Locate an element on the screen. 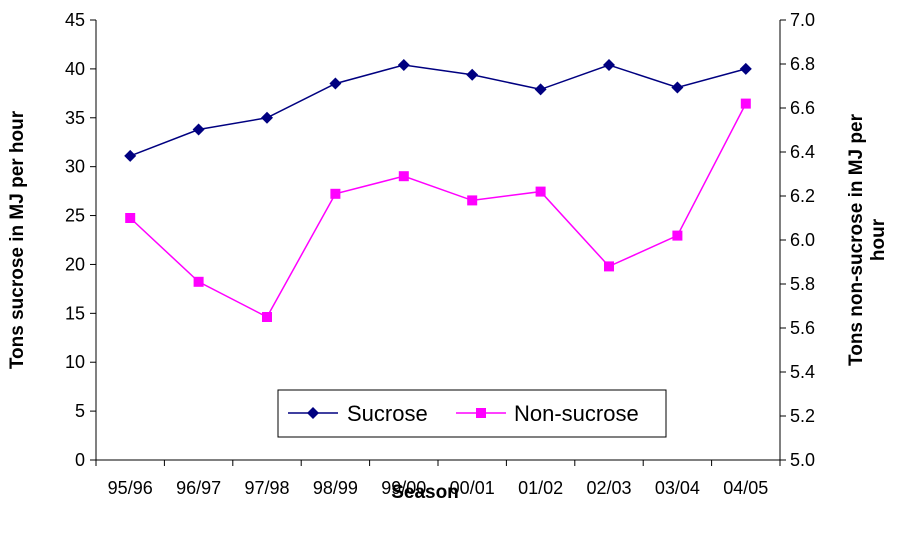  legend-sucrose-label: Sucrose is located at coordinates (387, 413).